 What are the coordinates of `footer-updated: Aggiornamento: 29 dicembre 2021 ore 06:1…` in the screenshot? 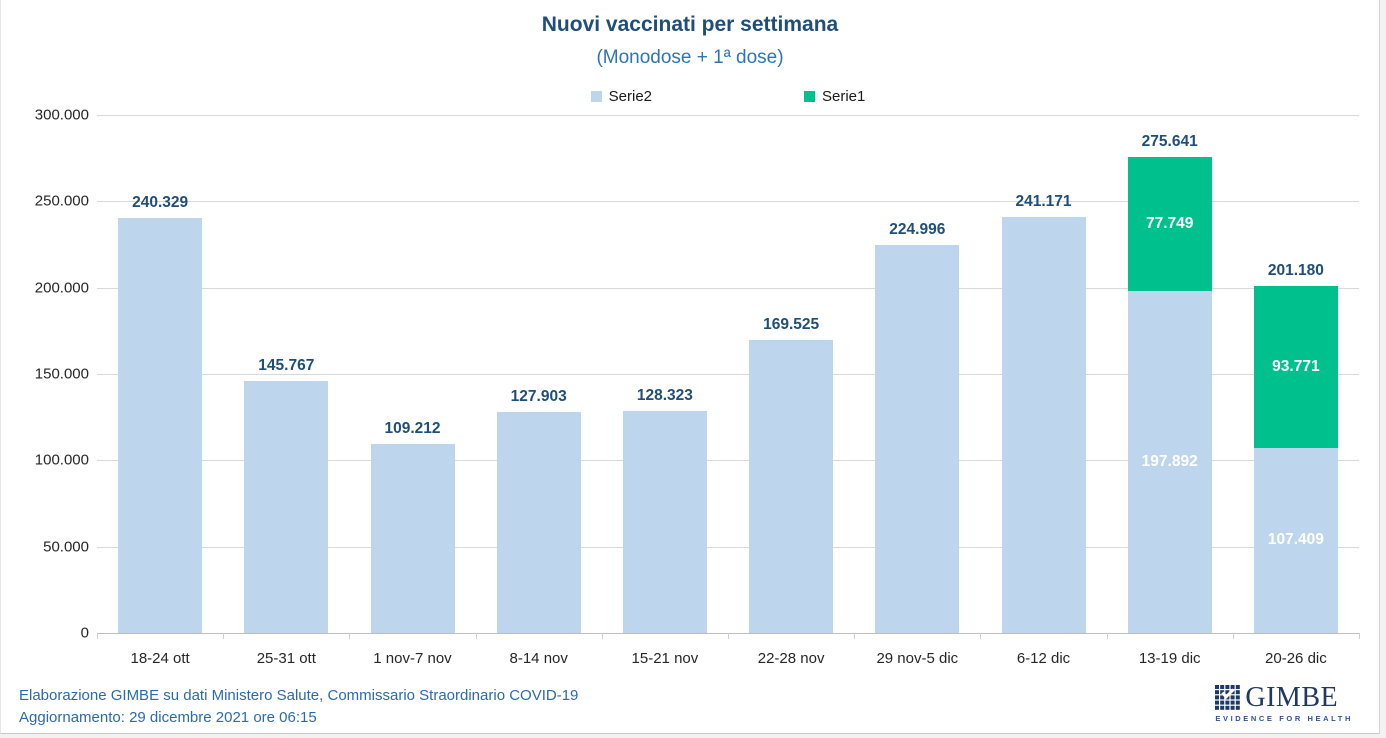 It's located at (168, 717).